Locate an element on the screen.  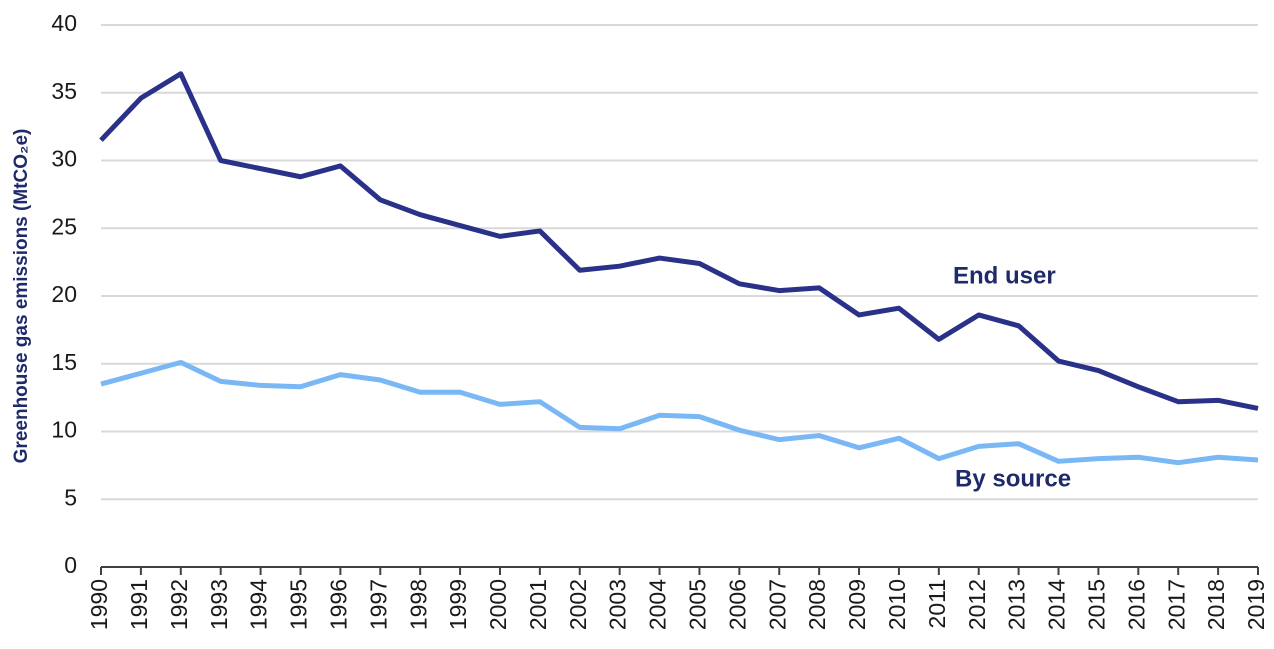
x-tick-label: 1994 is located at coordinates (259, 604).